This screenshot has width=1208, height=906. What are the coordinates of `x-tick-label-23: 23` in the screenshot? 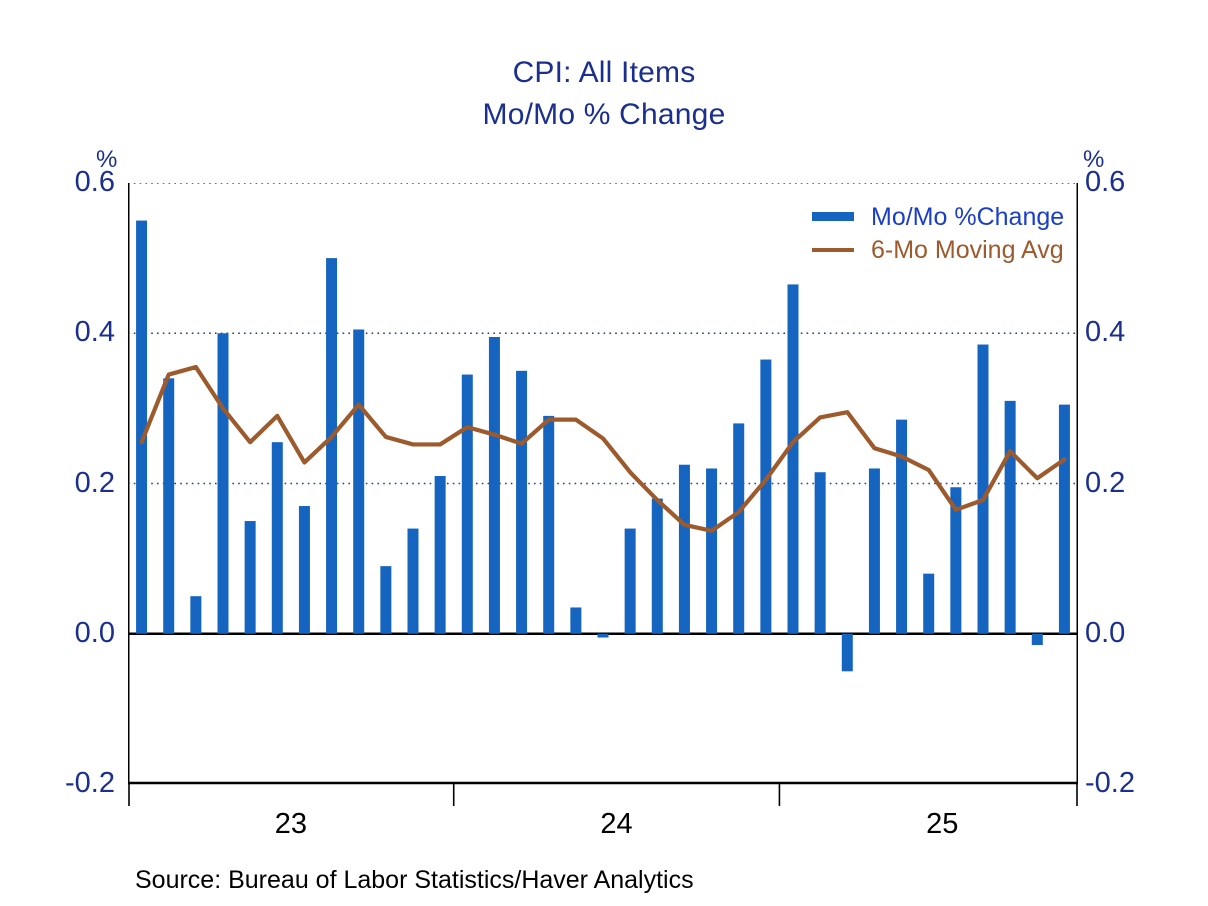 It's located at (290, 824).